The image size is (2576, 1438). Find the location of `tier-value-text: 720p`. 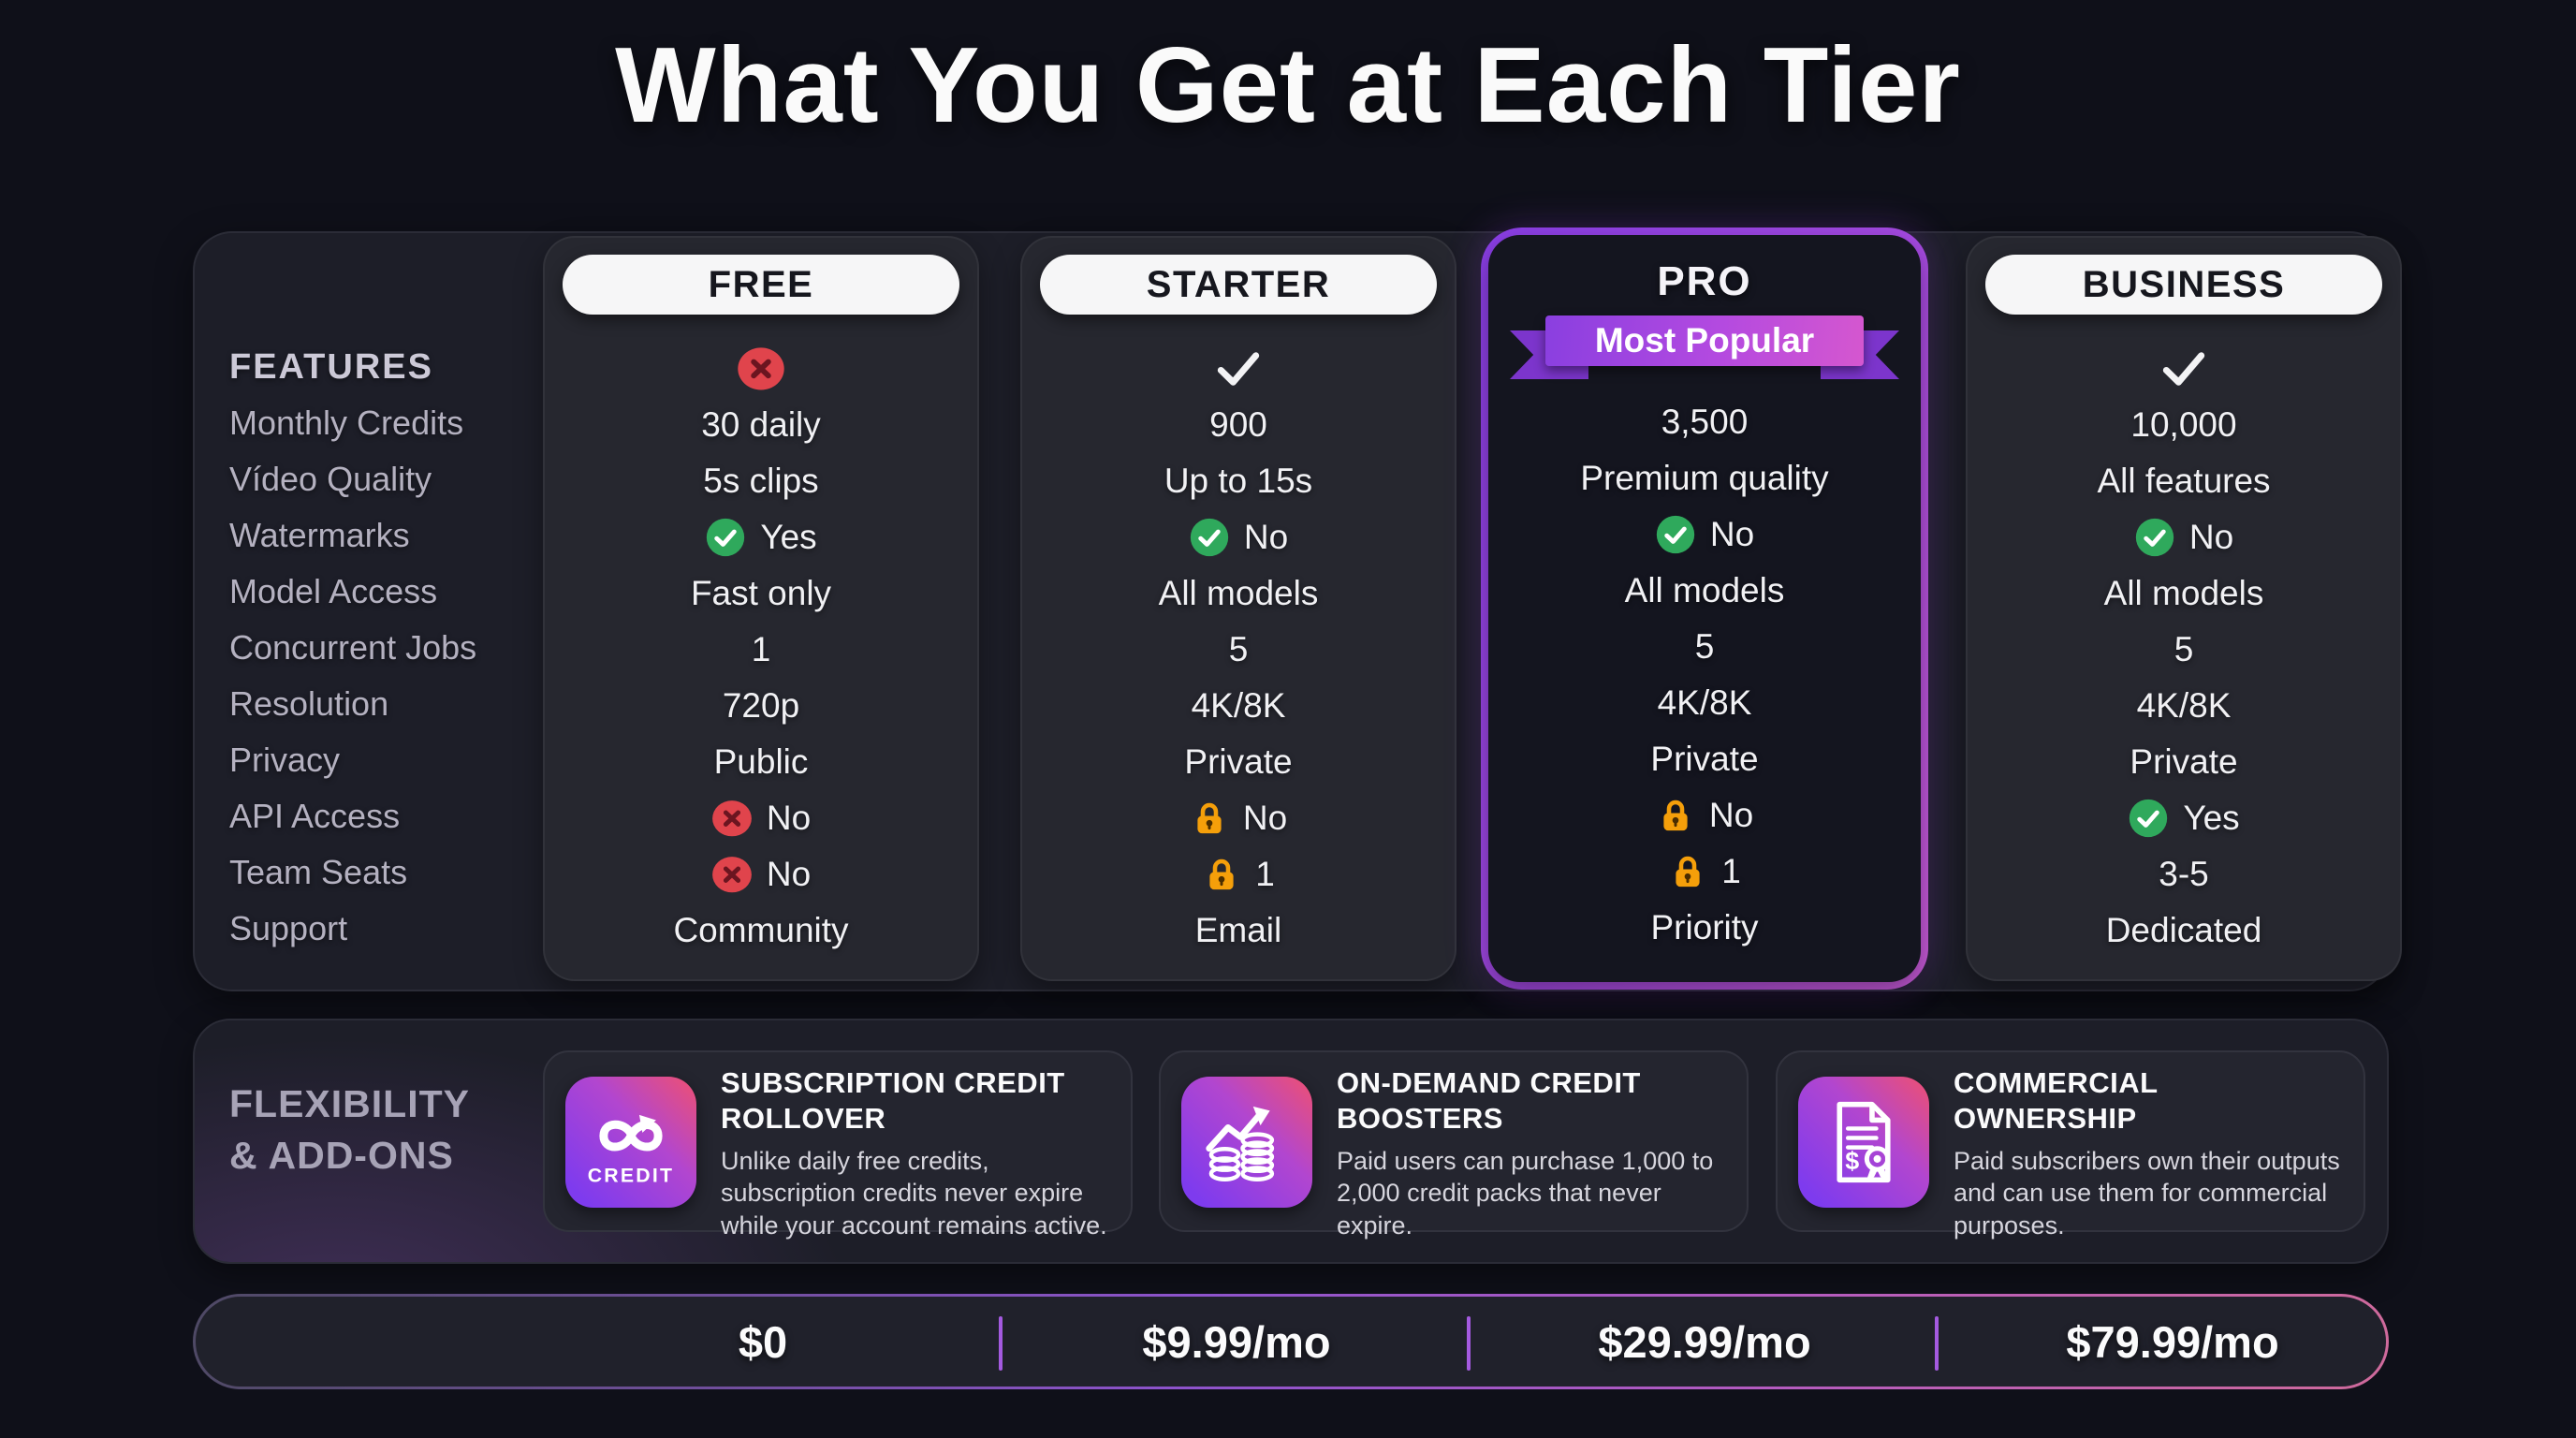

tier-value-text: 720p is located at coordinates (761, 705).